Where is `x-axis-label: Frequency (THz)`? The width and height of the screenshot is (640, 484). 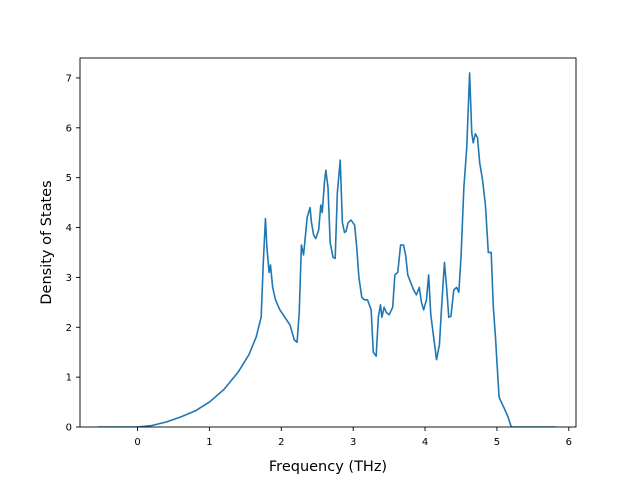
x-axis-label: Frequency (THz) is located at coordinates (328, 467).